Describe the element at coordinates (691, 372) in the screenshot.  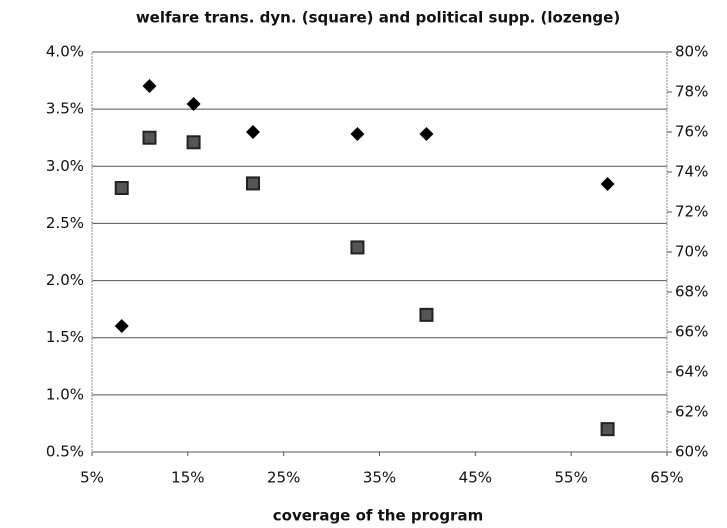
I see `y2-tick-label: 64%` at that location.